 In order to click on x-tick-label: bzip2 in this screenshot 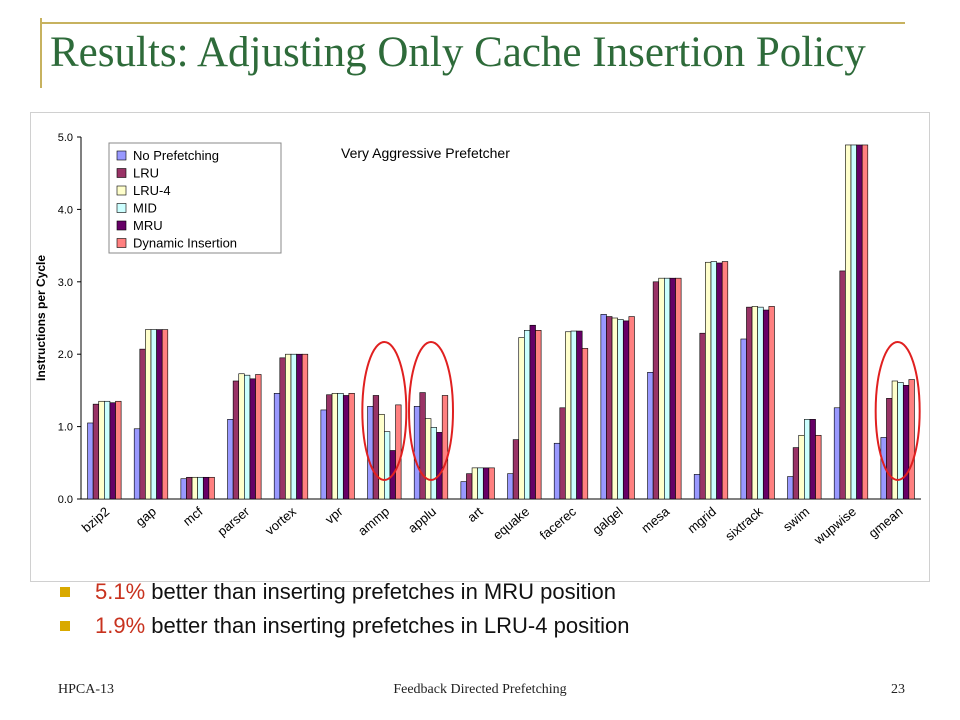, I will do `click(95, 519)`.